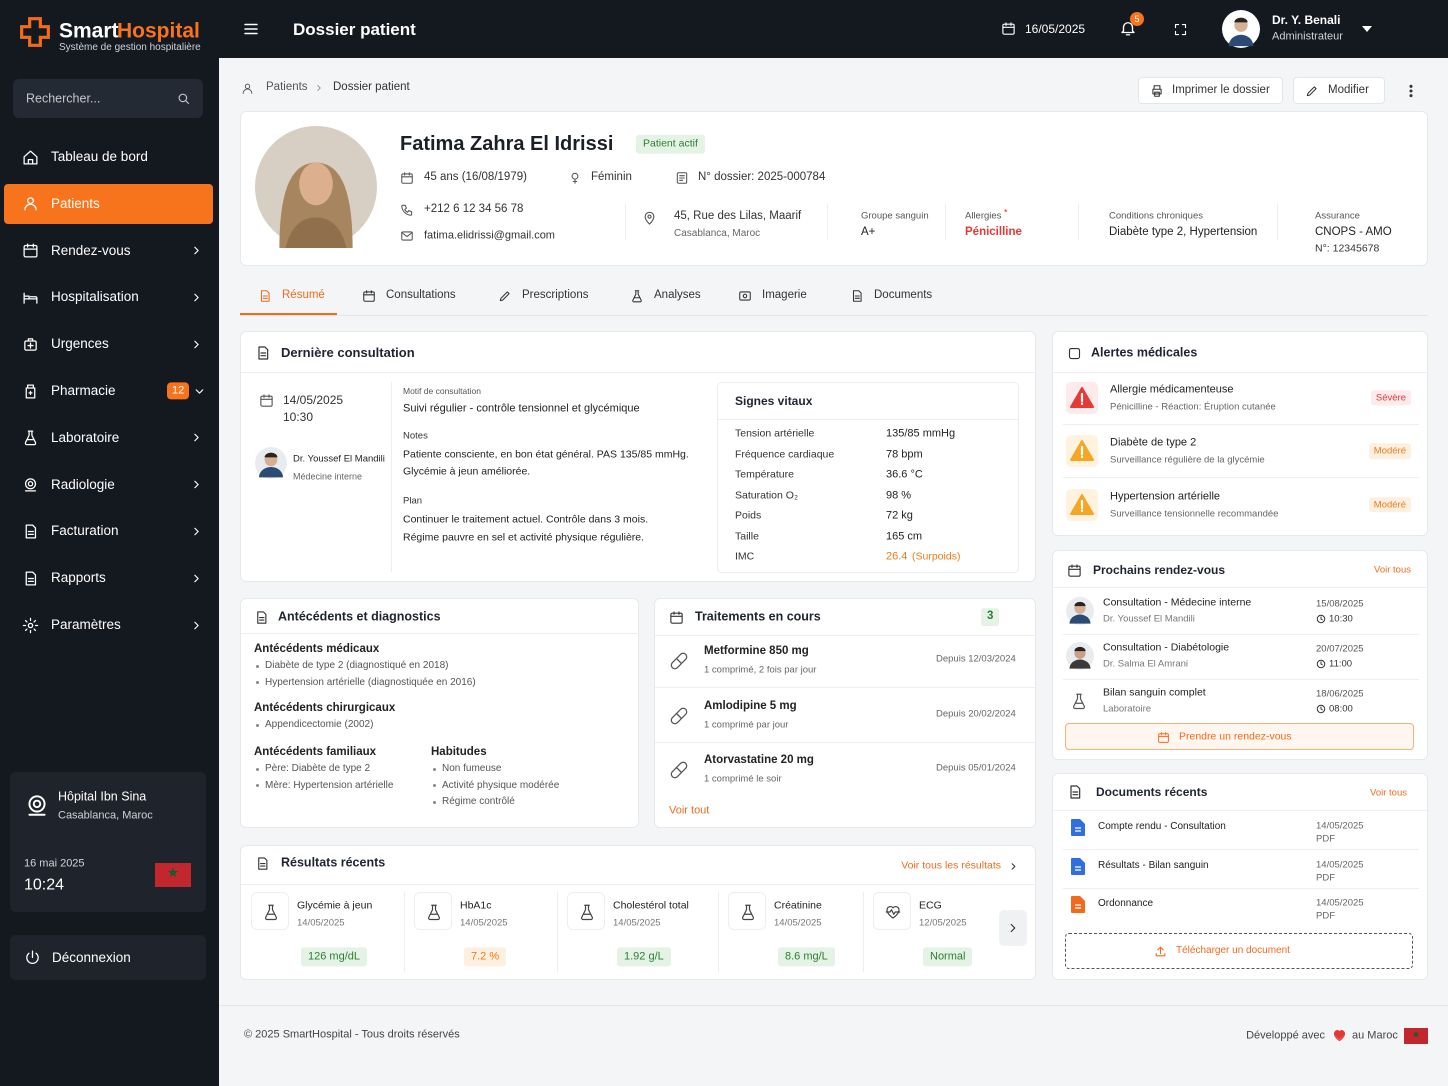 The image size is (1448, 1086). Describe the element at coordinates (303, 295) in the screenshot. I see `tab: Résumé` at that location.